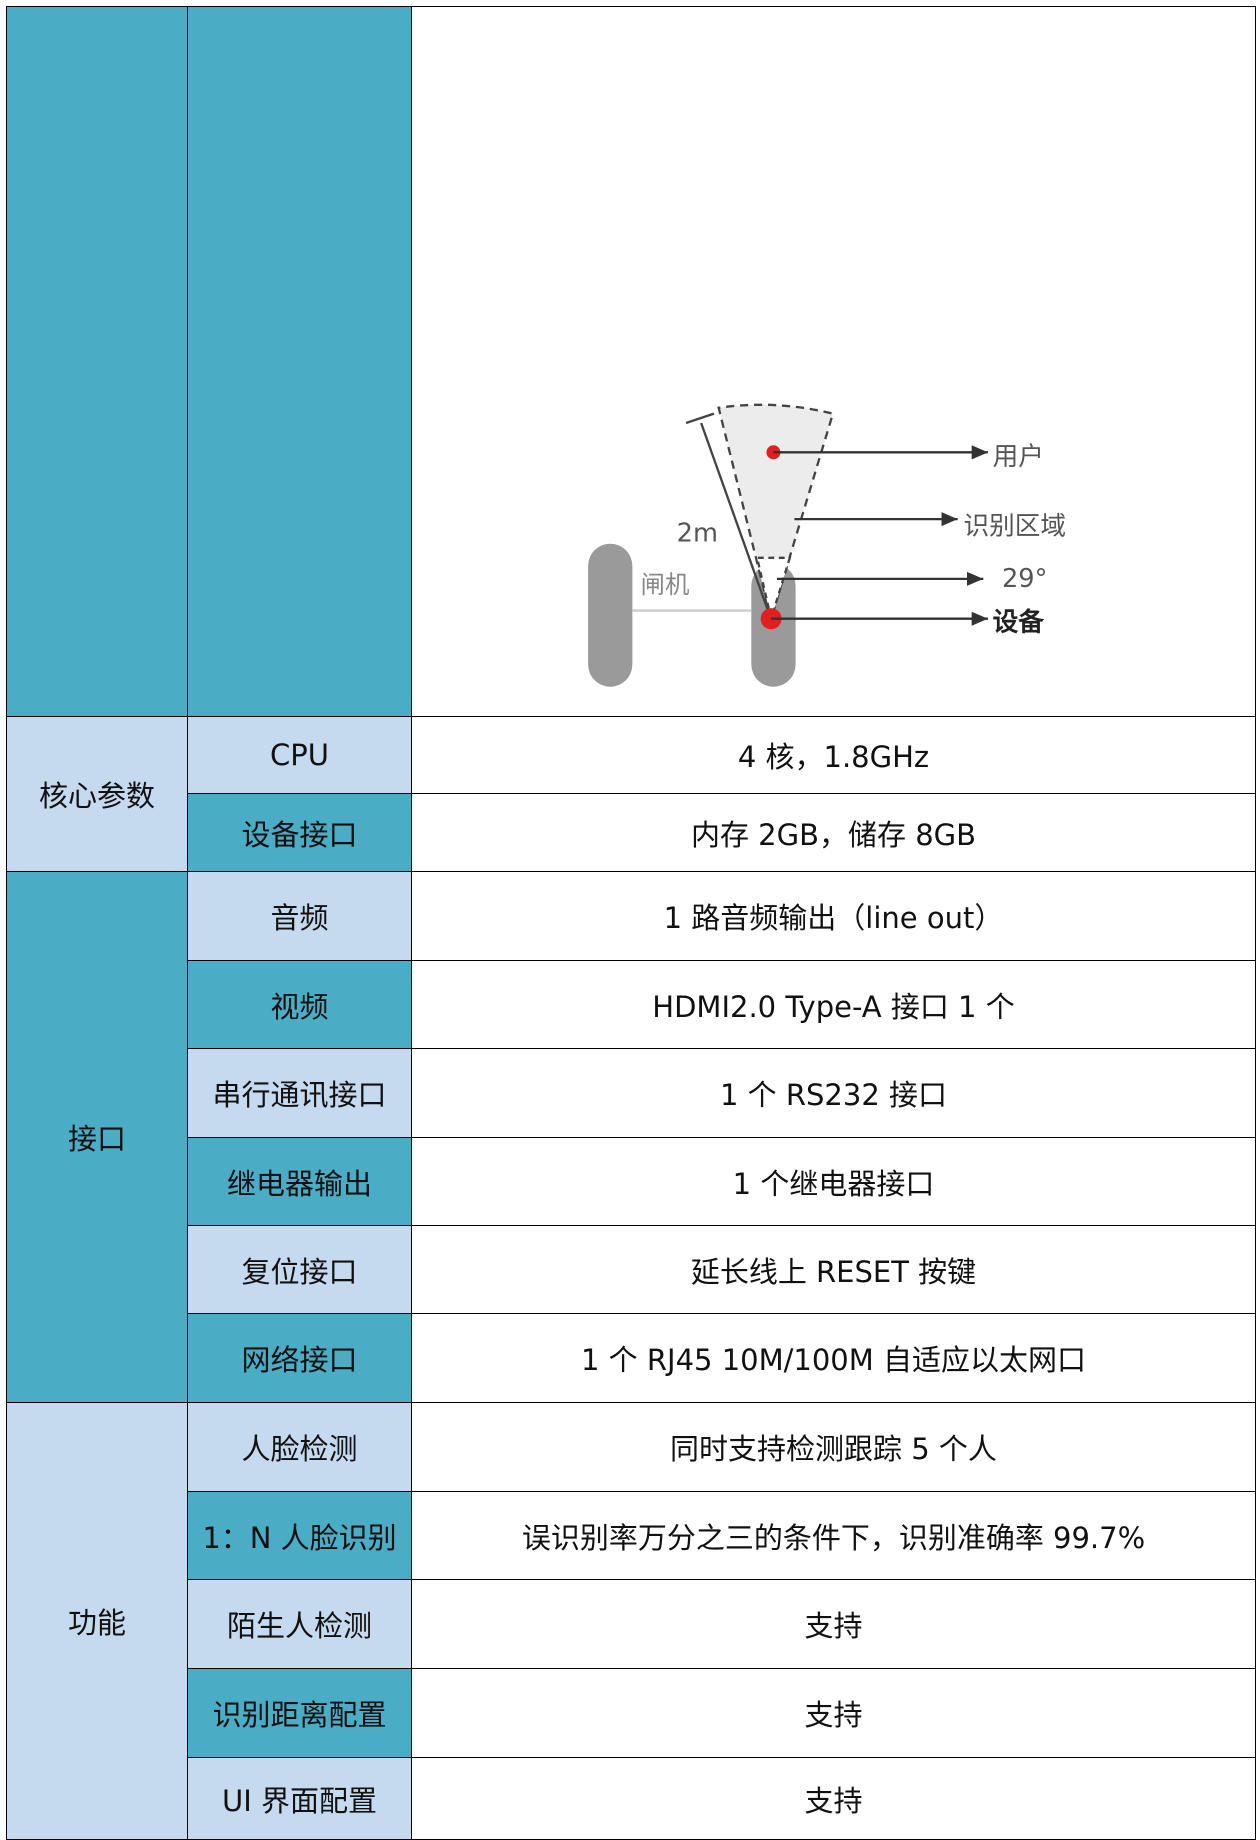  I want to click on item-name: 陌生人检测, so click(299, 1624).